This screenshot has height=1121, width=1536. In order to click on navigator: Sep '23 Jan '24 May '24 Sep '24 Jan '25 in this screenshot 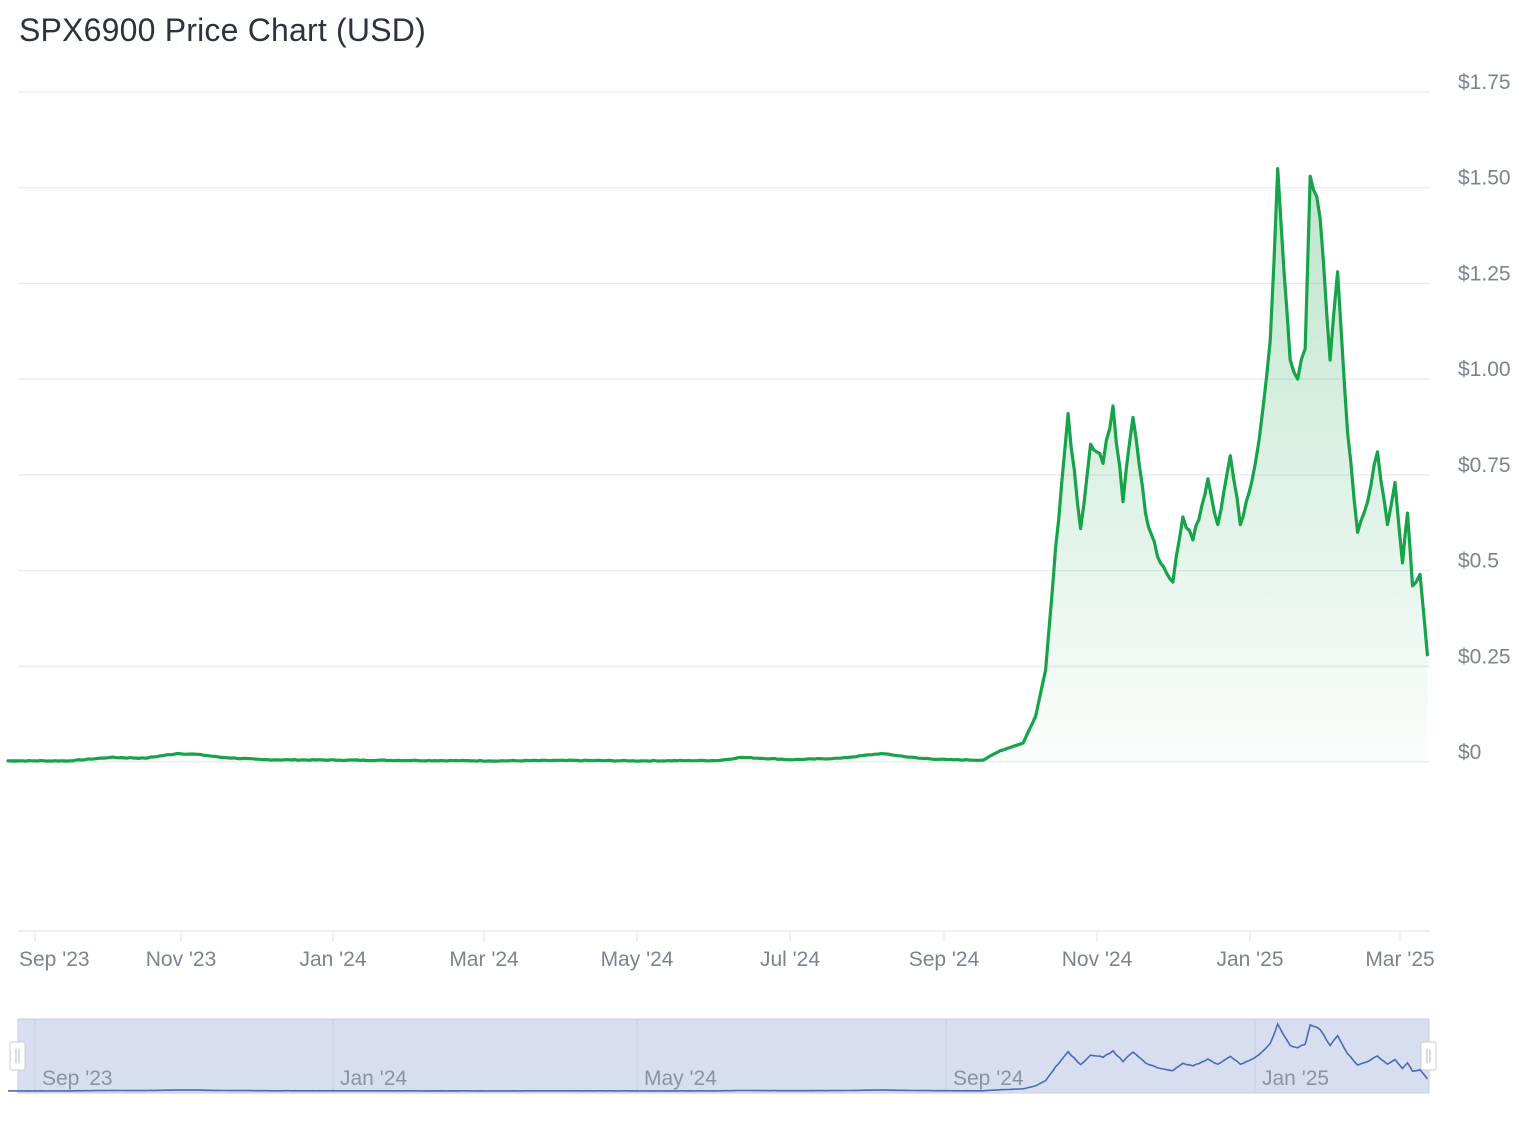, I will do `click(722, 1056)`.